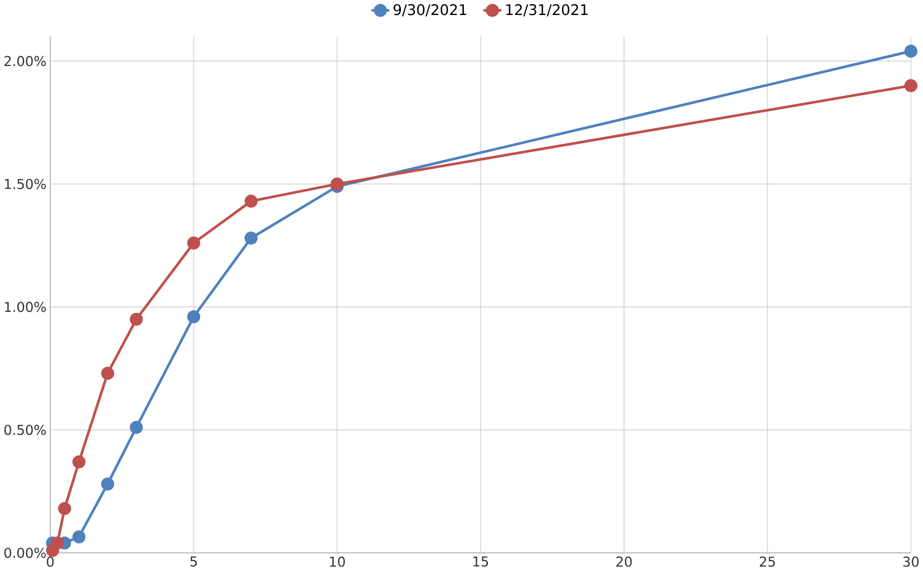  Describe the element at coordinates (547, 10) in the screenshot. I see `legend-label: 12/31/2021` at that location.